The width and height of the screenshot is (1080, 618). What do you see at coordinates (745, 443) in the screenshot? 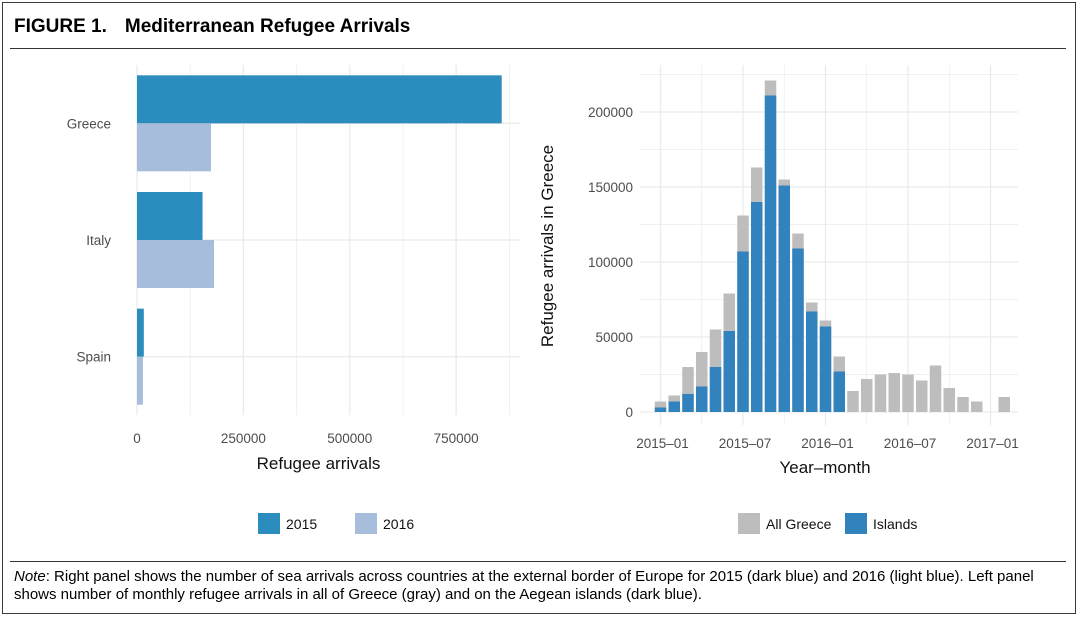
I see `x-tick-label: 2015–07` at bounding box center [745, 443].